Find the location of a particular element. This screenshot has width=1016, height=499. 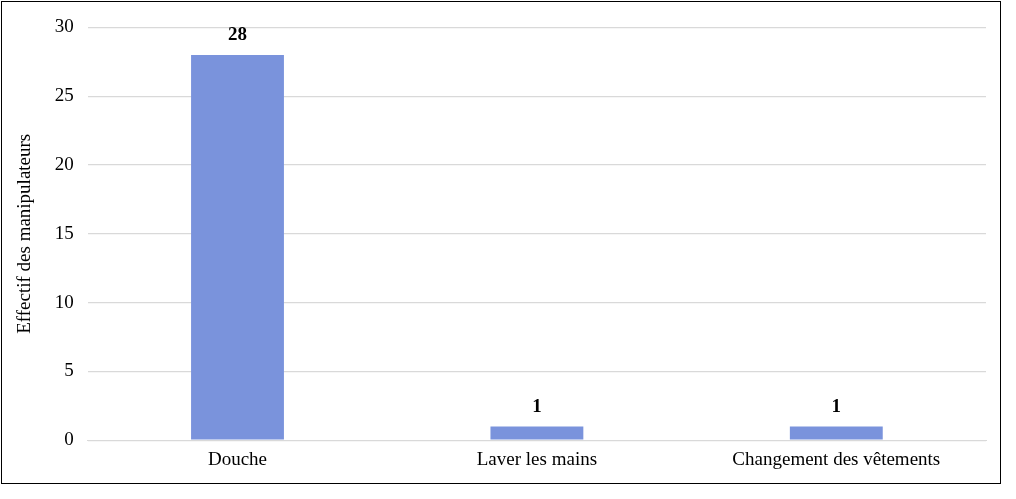

y-tick-label: 5 is located at coordinates (69, 370).